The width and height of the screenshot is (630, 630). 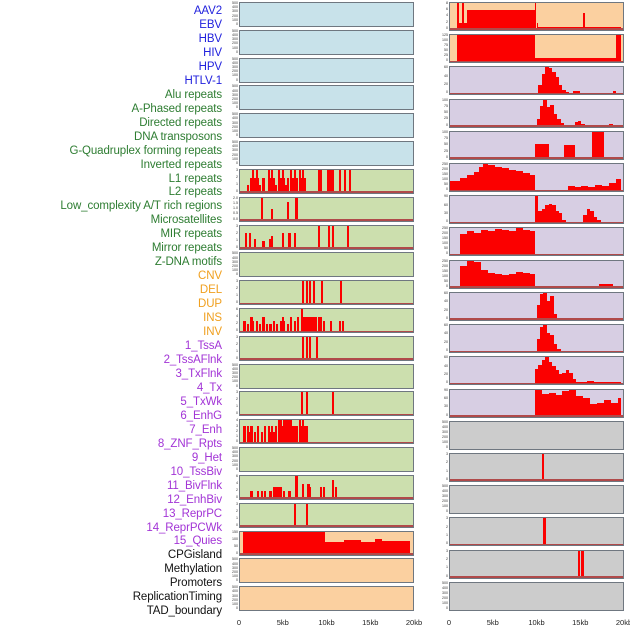 What do you see at coordinates (370, 622) in the screenshot?
I see `x-tick-label: 15kb` at bounding box center [370, 622].